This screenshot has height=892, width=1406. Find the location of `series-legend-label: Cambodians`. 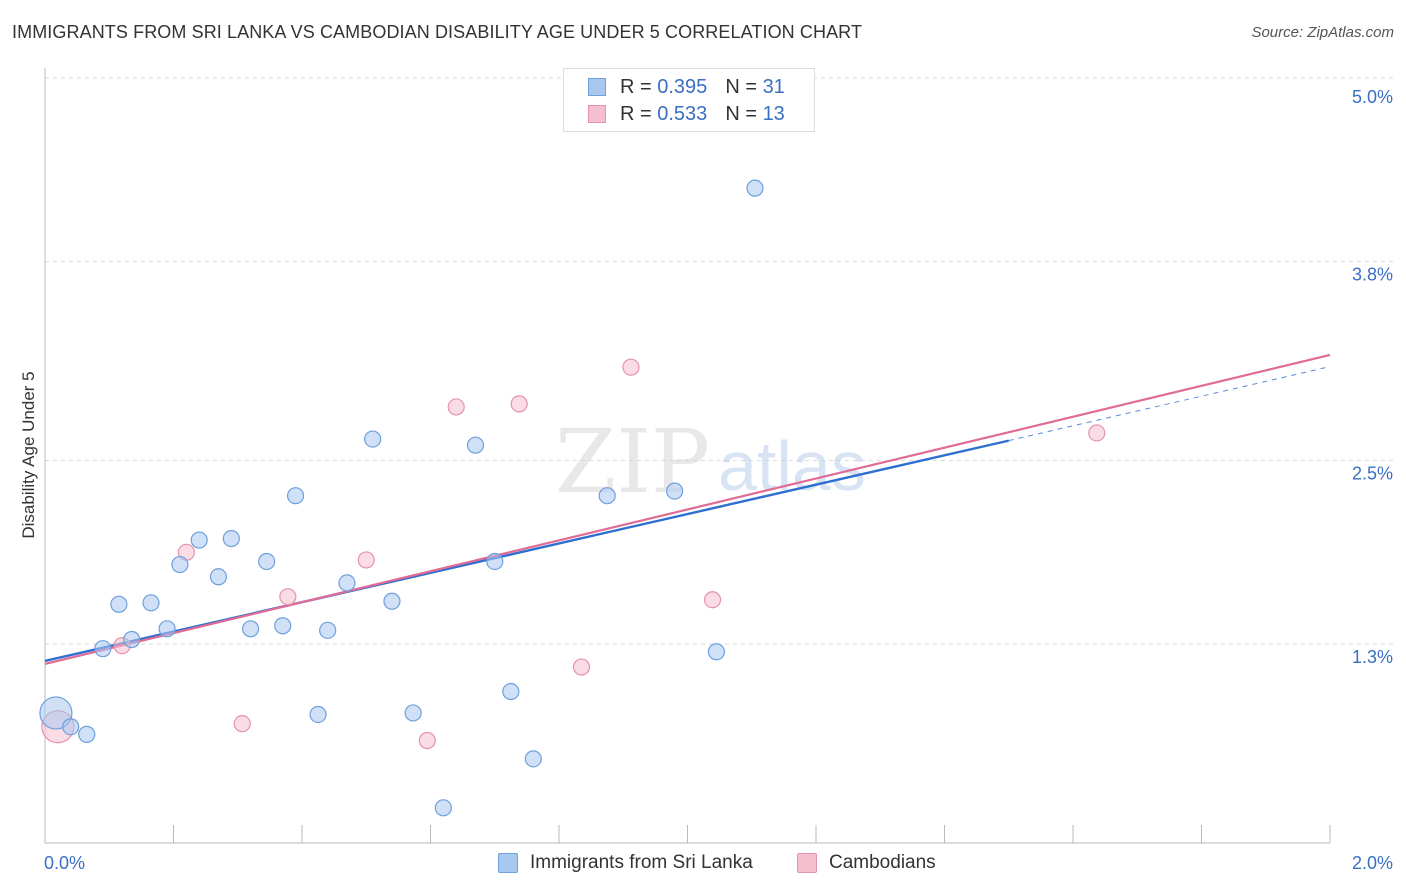

series-legend-label: Cambodians is located at coordinates (882, 862).